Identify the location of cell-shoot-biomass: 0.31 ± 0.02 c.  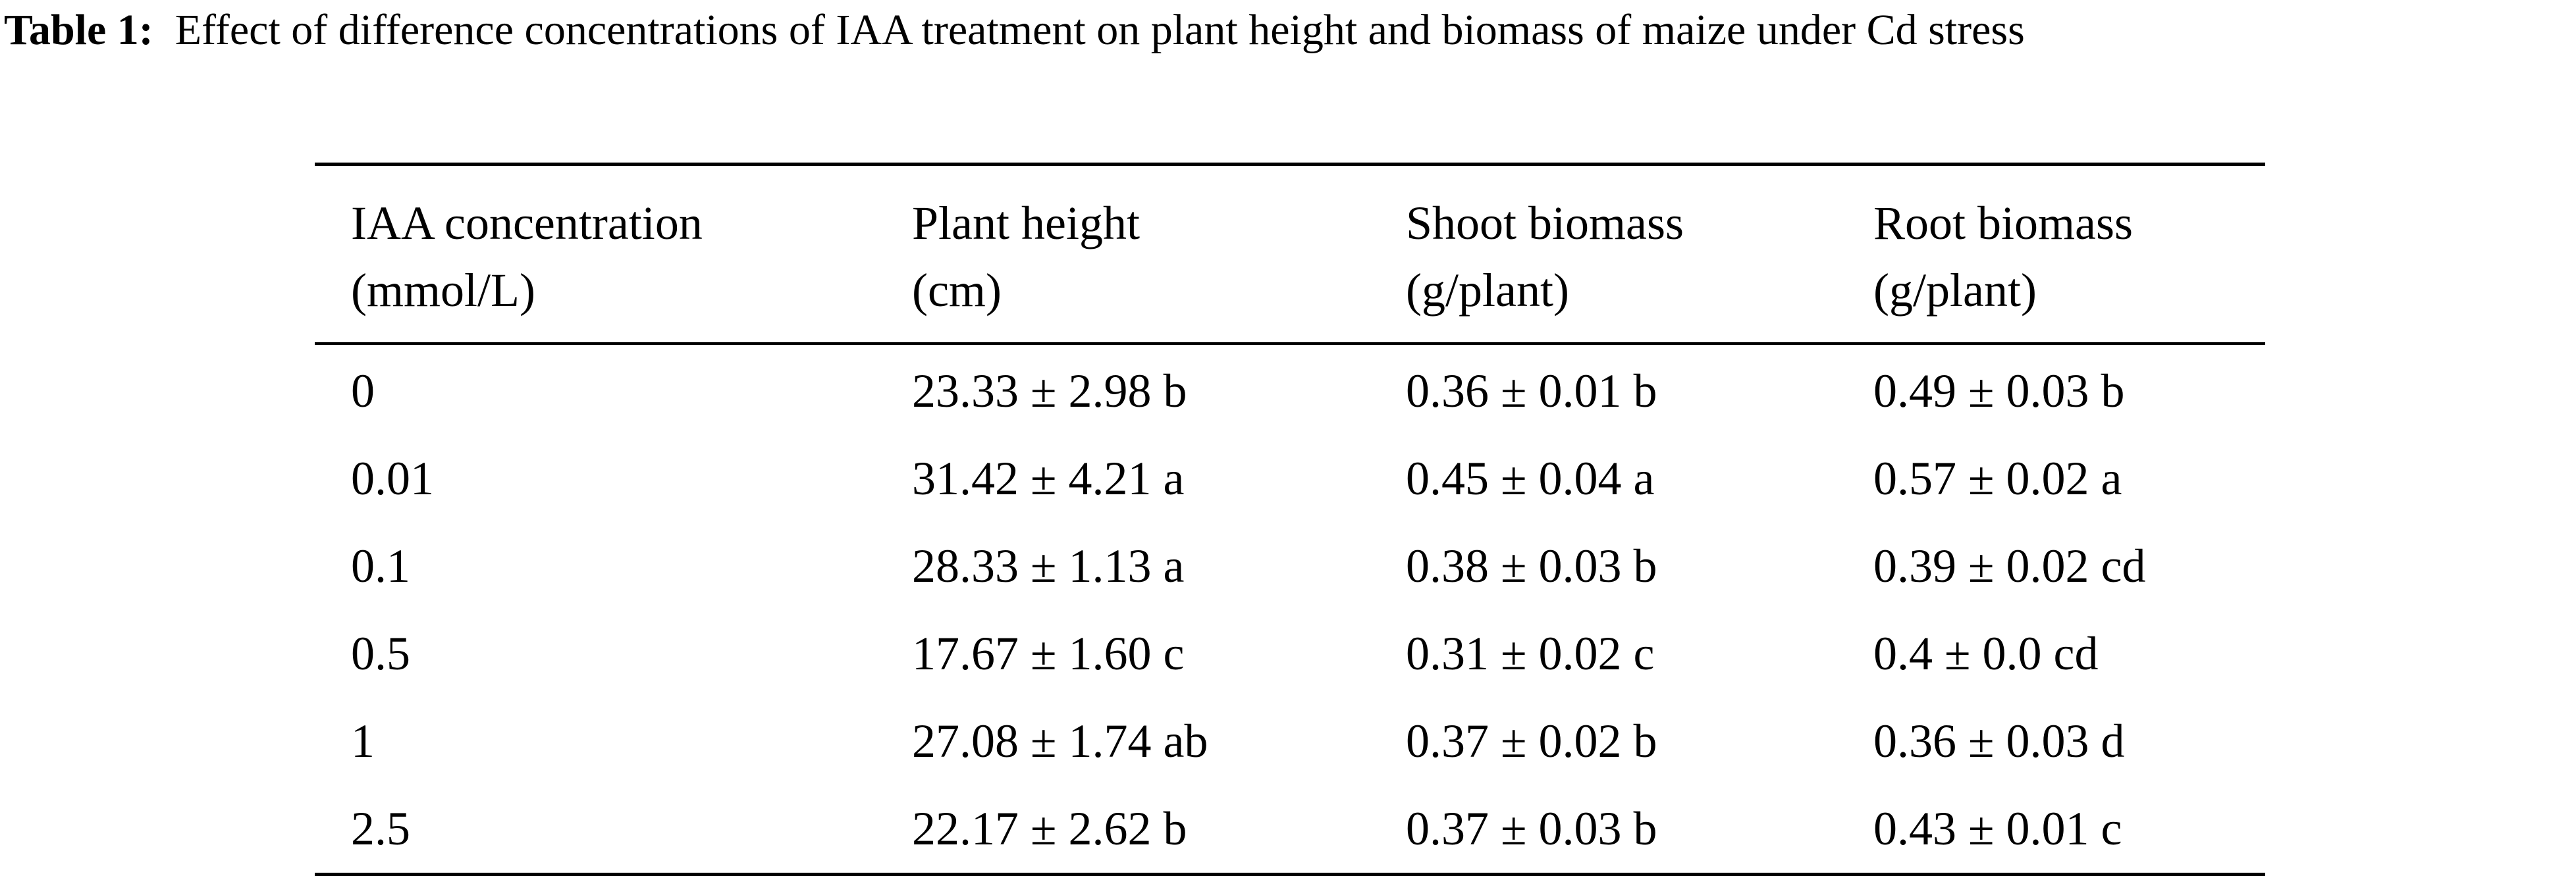
(1531, 654).